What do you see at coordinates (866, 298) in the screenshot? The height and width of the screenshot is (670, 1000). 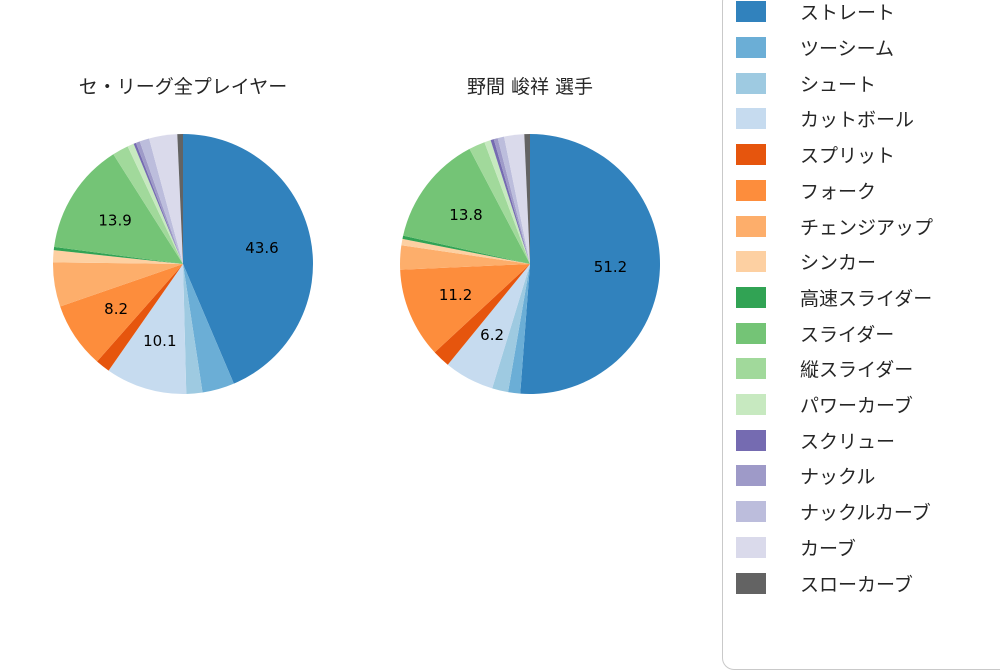 I see `legend-label: 高速スライダー` at bounding box center [866, 298].